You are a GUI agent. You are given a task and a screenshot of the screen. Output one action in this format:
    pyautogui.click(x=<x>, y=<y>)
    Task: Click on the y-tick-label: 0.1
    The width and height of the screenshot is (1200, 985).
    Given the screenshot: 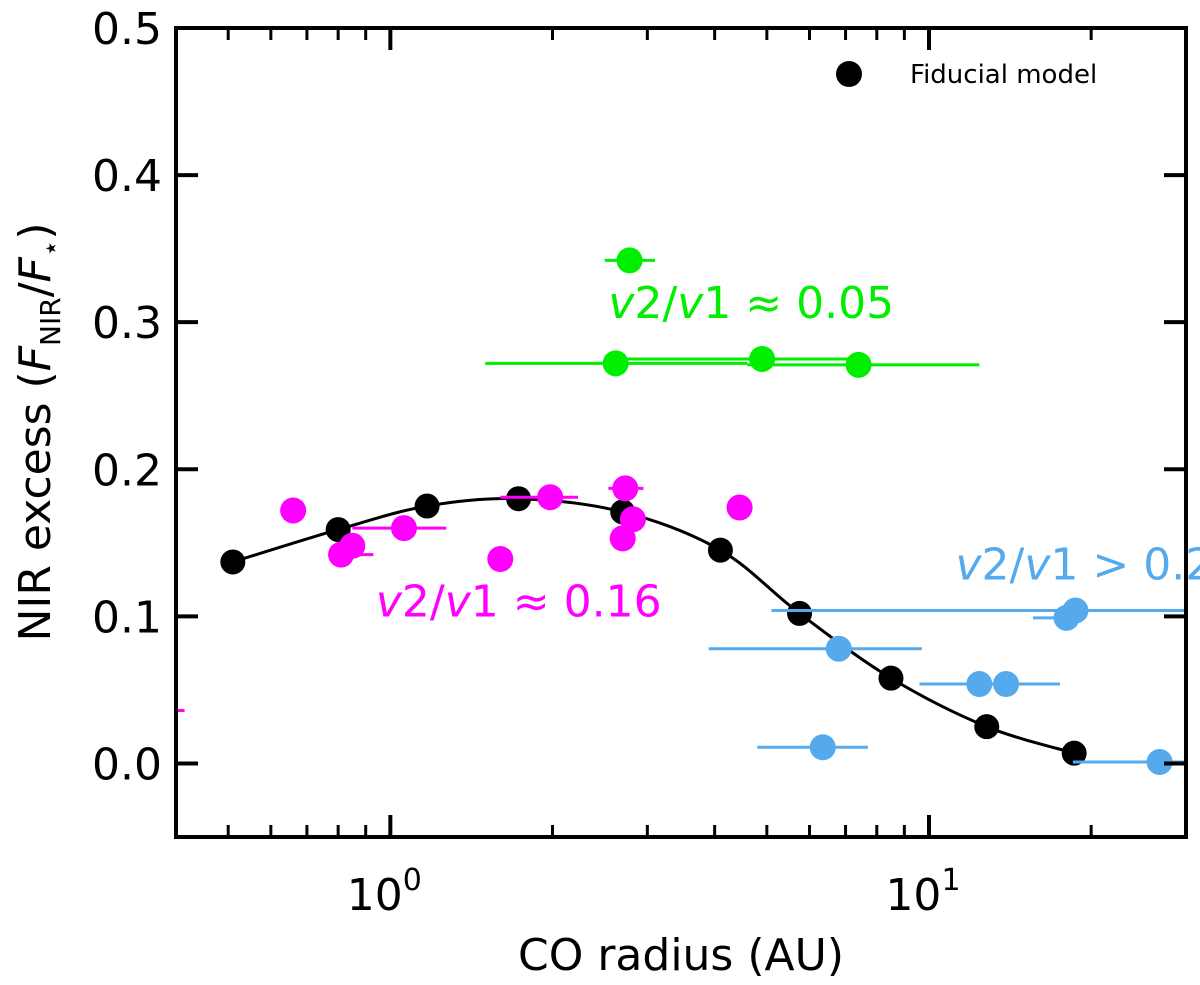 What is the action you would take?
    pyautogui.click(x=127, y=617)
    